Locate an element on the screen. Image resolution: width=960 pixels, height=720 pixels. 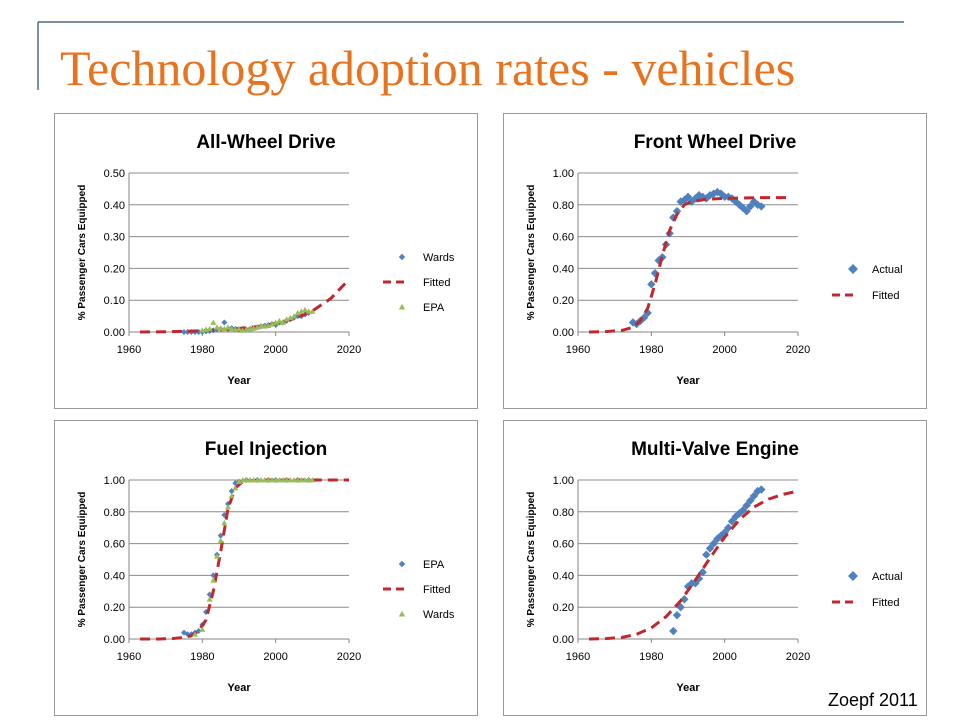
chart-title: Fuel Injection is located at coordinates (266, 449).